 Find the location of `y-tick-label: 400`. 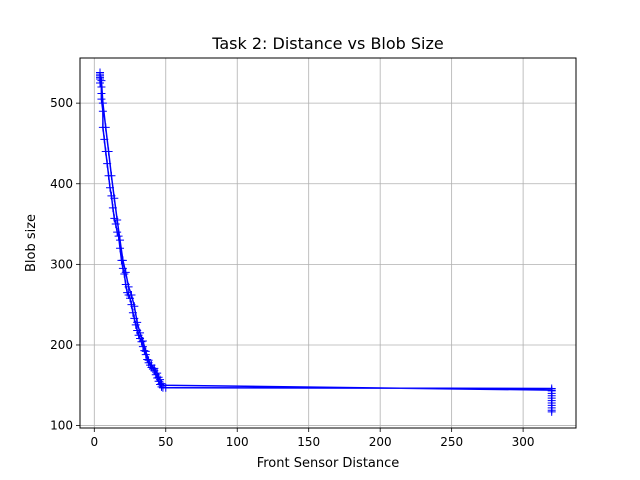

y-tick-label: 400 is located at coordinates (61, 184).